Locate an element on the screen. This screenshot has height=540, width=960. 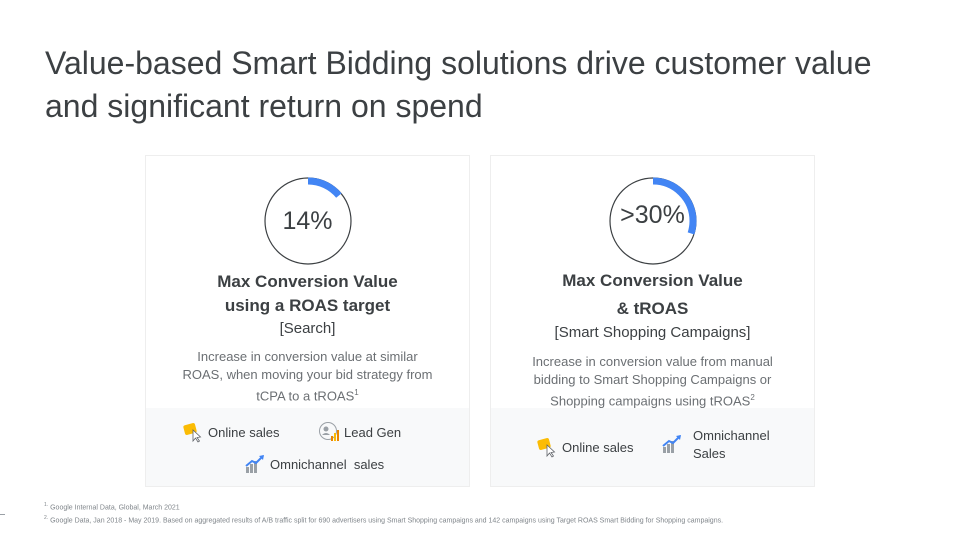
card-title-line2: using a ROAS target is located at coordinates (307, 305).